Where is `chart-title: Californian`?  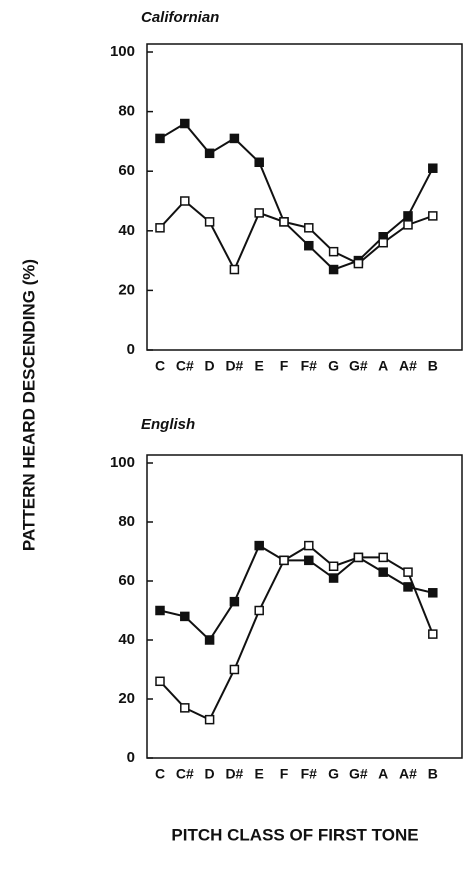
chart-title: Californian is located at coordinates (180, 17).